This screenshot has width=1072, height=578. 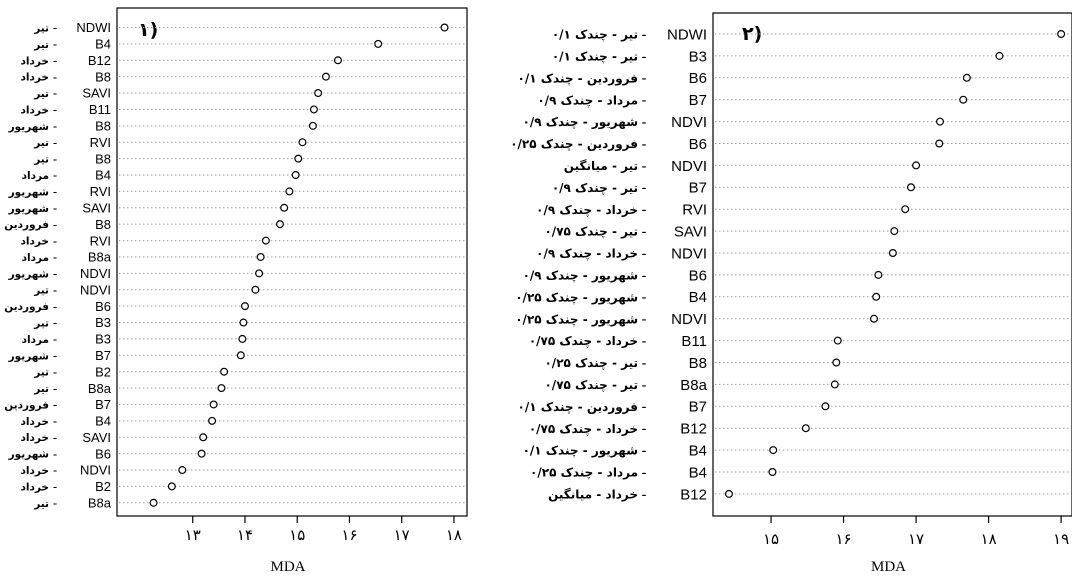 What do you see at coordinates (583, 429) in the screenshot?
I see `date-label: خرداد - چندک ۰/۷۵` at bounding box center [583, 429].